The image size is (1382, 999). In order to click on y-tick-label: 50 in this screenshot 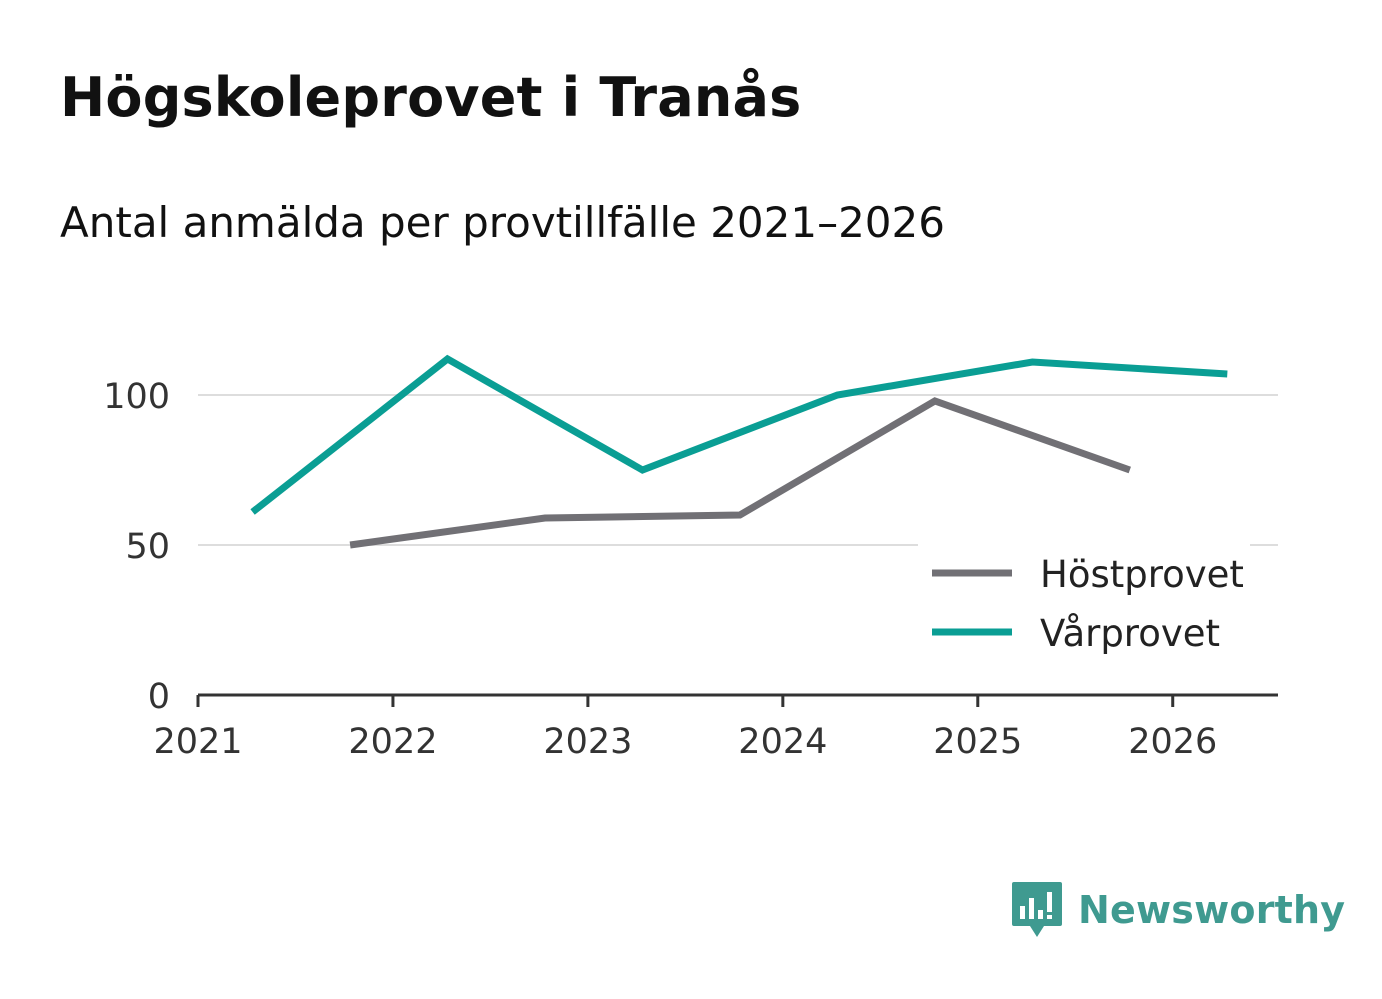, I will do `click(147, 547)`.